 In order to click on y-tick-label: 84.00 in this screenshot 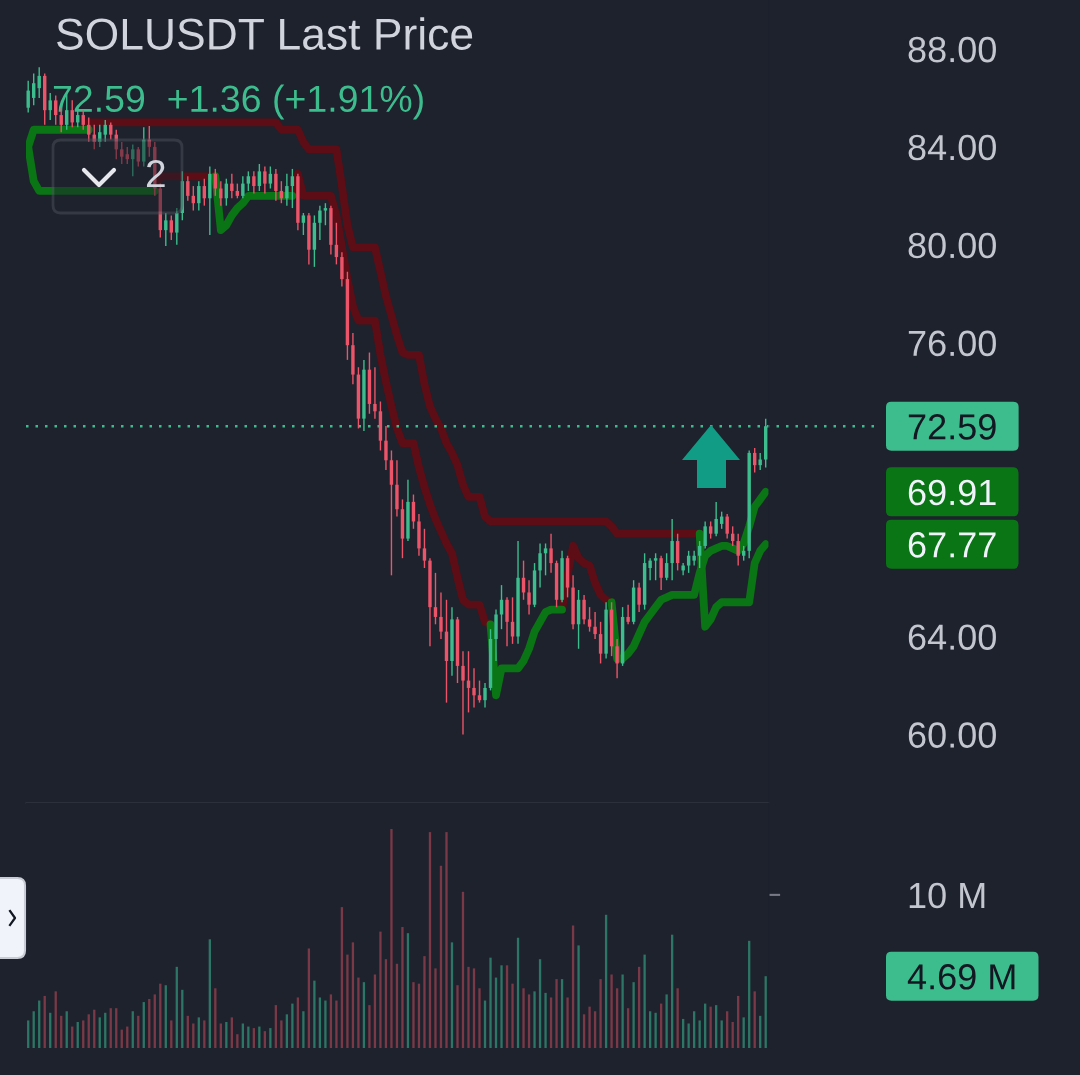, I will do `click(952, 147)`.